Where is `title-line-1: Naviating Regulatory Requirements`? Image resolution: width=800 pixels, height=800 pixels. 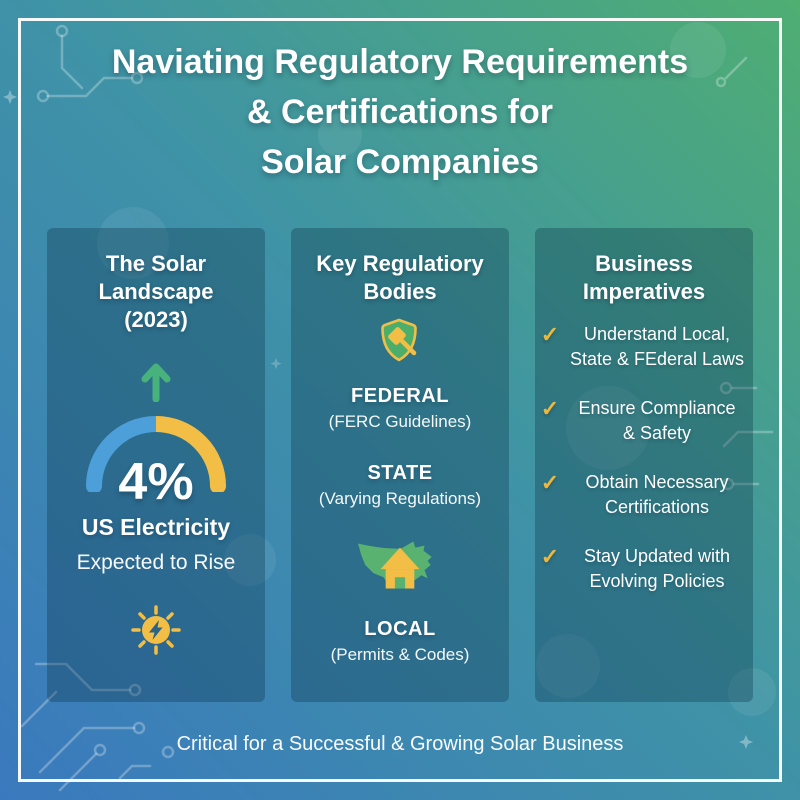 title-line-1: Naviating Regulatory Requirements is located at coordinates (400, 62).